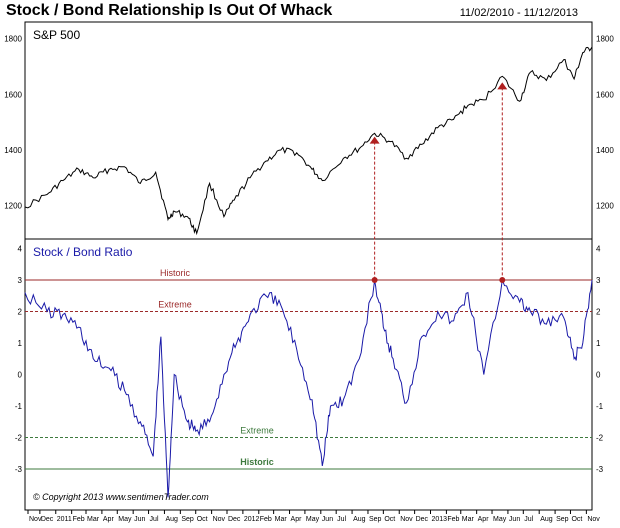 This screenshot has height=528, width=620. Describe the element at coordinates (64, 519) in the screenshot. I see `x-tick-label: 2011` at that location.